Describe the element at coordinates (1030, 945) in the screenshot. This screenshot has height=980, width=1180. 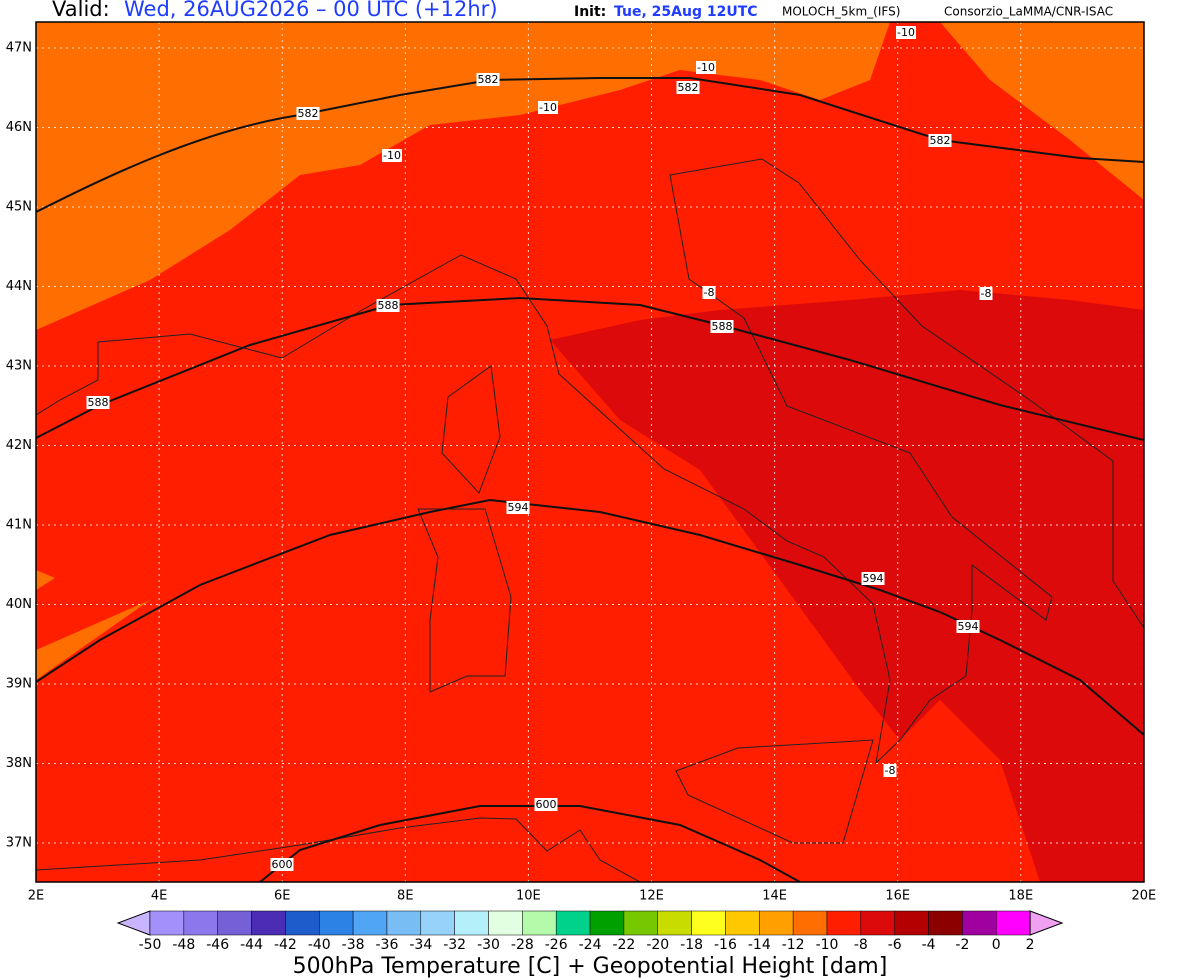
I see `colorbar-label: 2` at that location.